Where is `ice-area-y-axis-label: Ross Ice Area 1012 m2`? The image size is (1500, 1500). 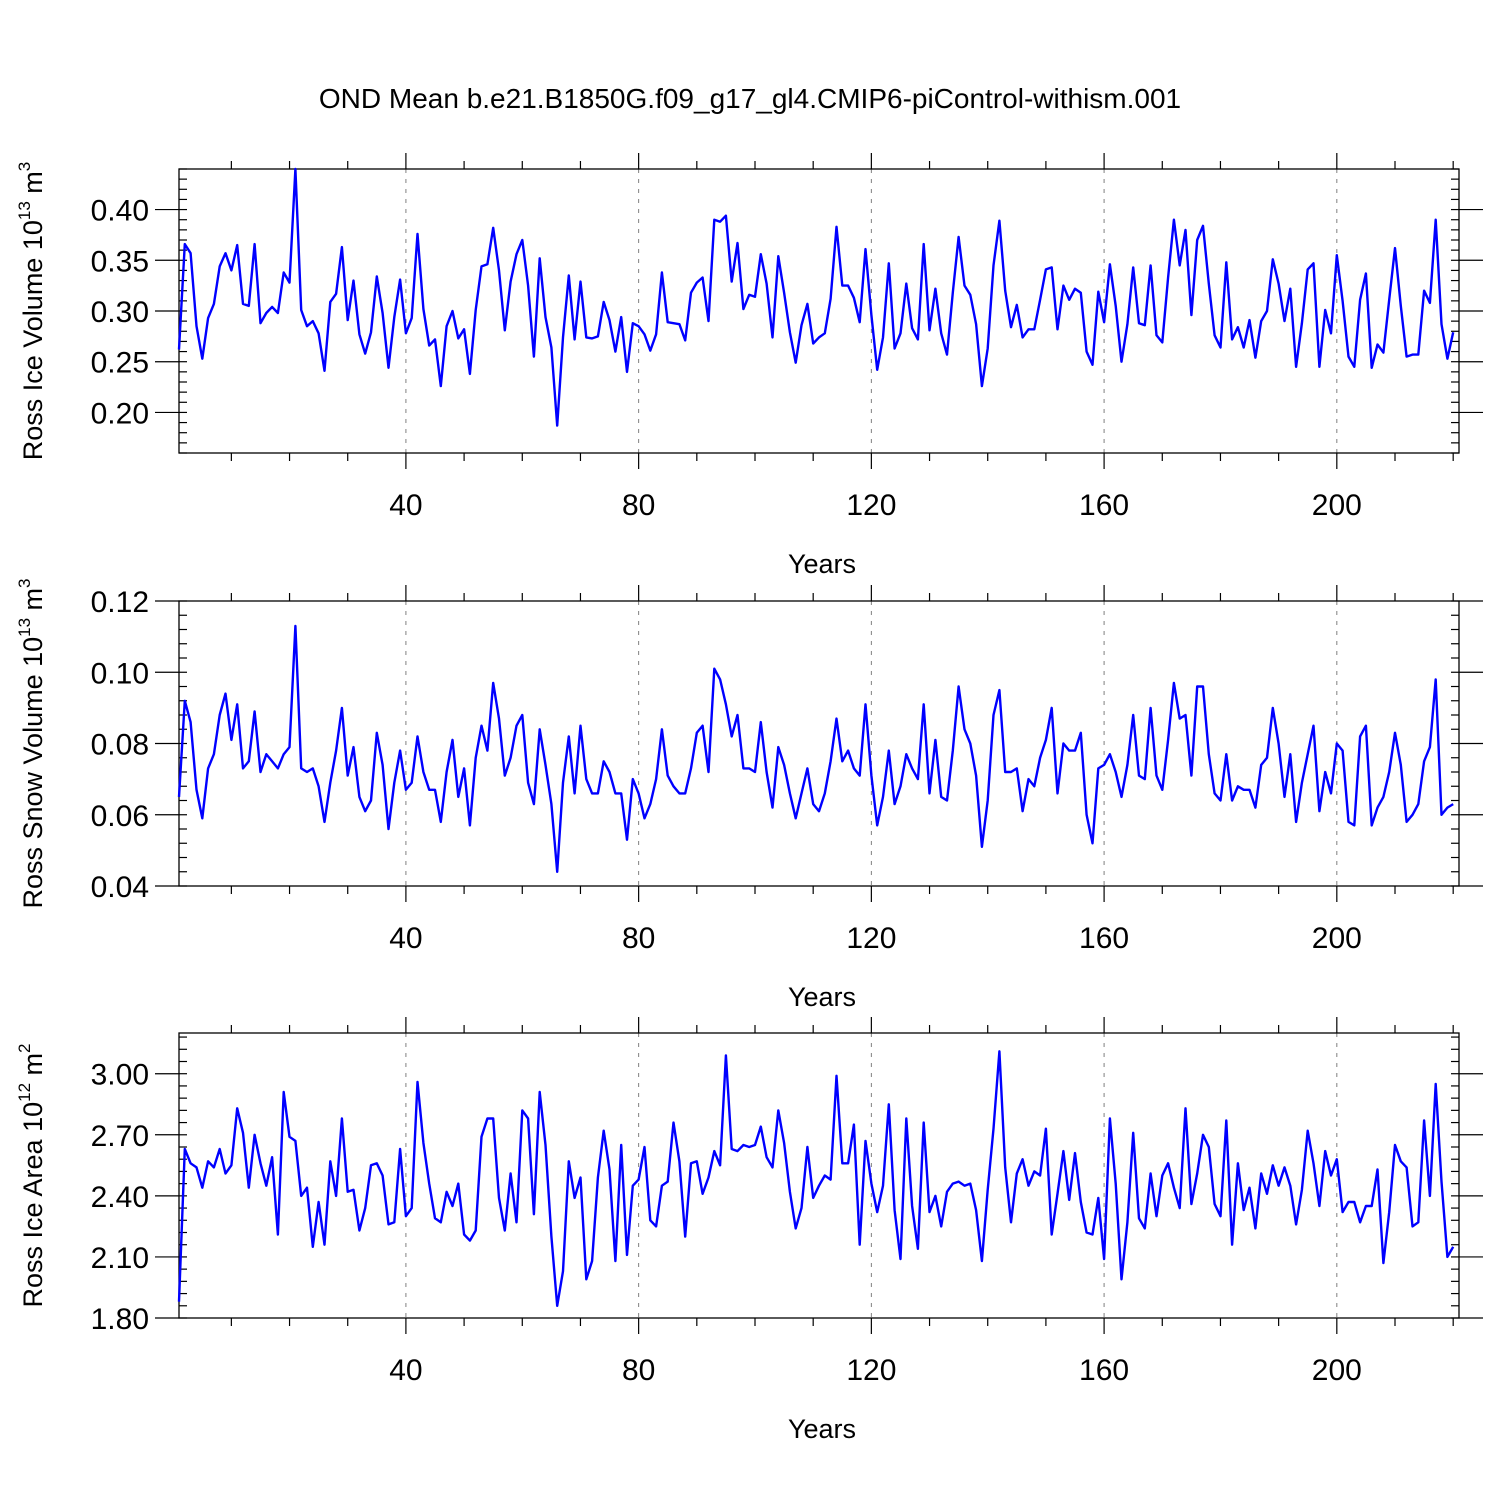 ice-area-y-axis-label: Ross Ice Area 1012 m2 is located at coordinates (31, 1175).